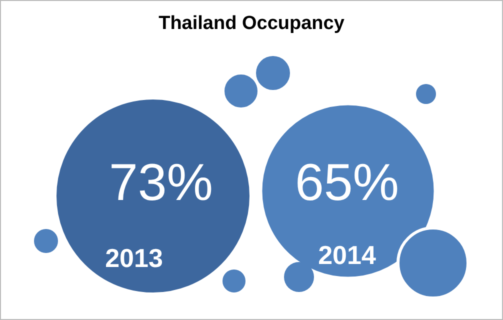 The height and width of the screenshot is (320, 503). I want to click on data-label: 65%, so click(347, 183).